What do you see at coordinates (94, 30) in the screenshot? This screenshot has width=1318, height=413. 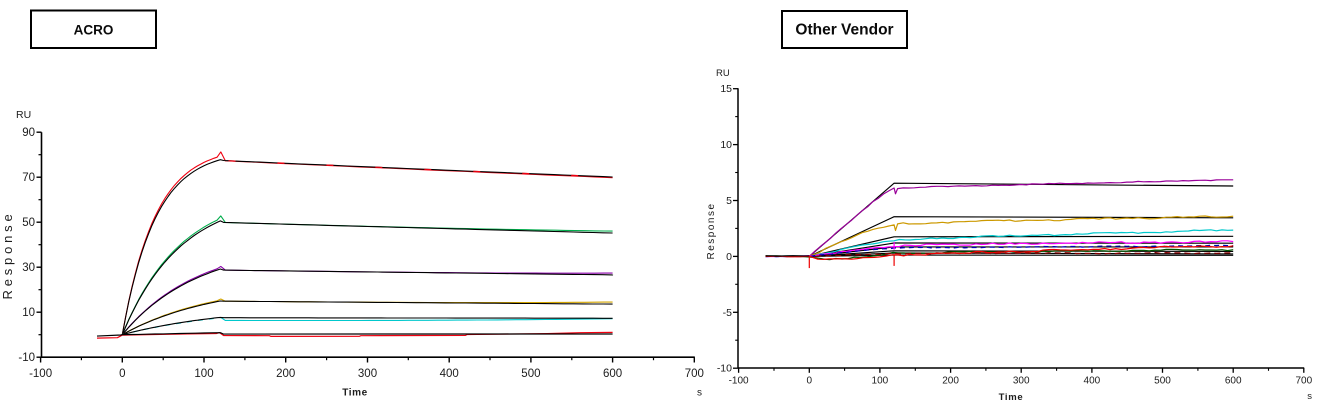 I see `svg-text: ACRO` at bounding box center [94, 30].